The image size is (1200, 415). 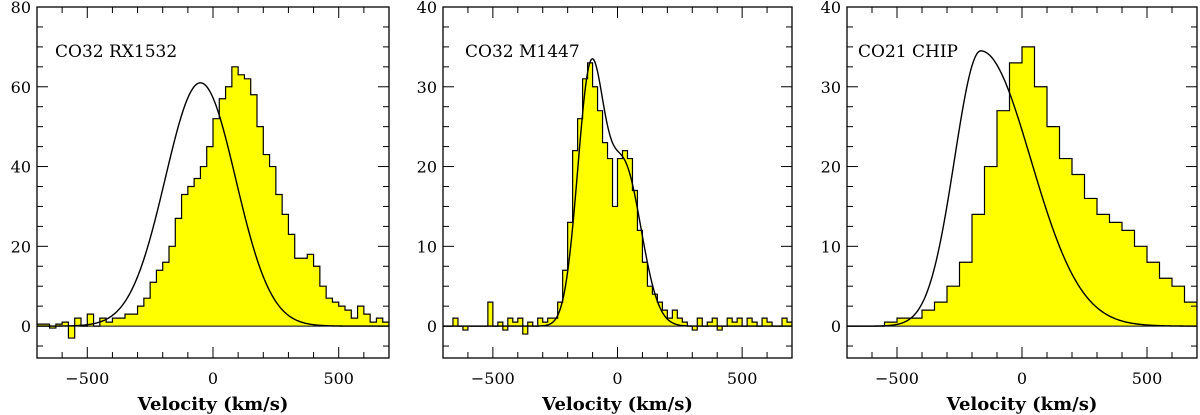 What do you see at coordinates (831, 167) in the screenshot?
I see `y-tick-label: 20` at bounding box center [831, 167].